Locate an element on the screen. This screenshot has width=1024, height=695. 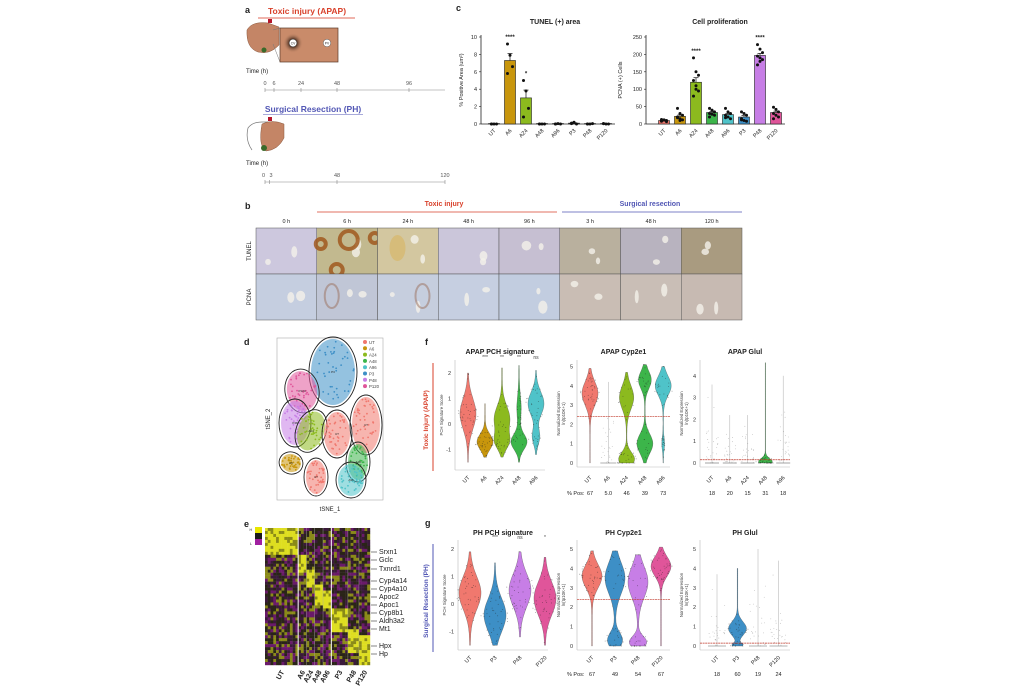
heatmap-column-label: P120 is located at coordinates (362, 678).